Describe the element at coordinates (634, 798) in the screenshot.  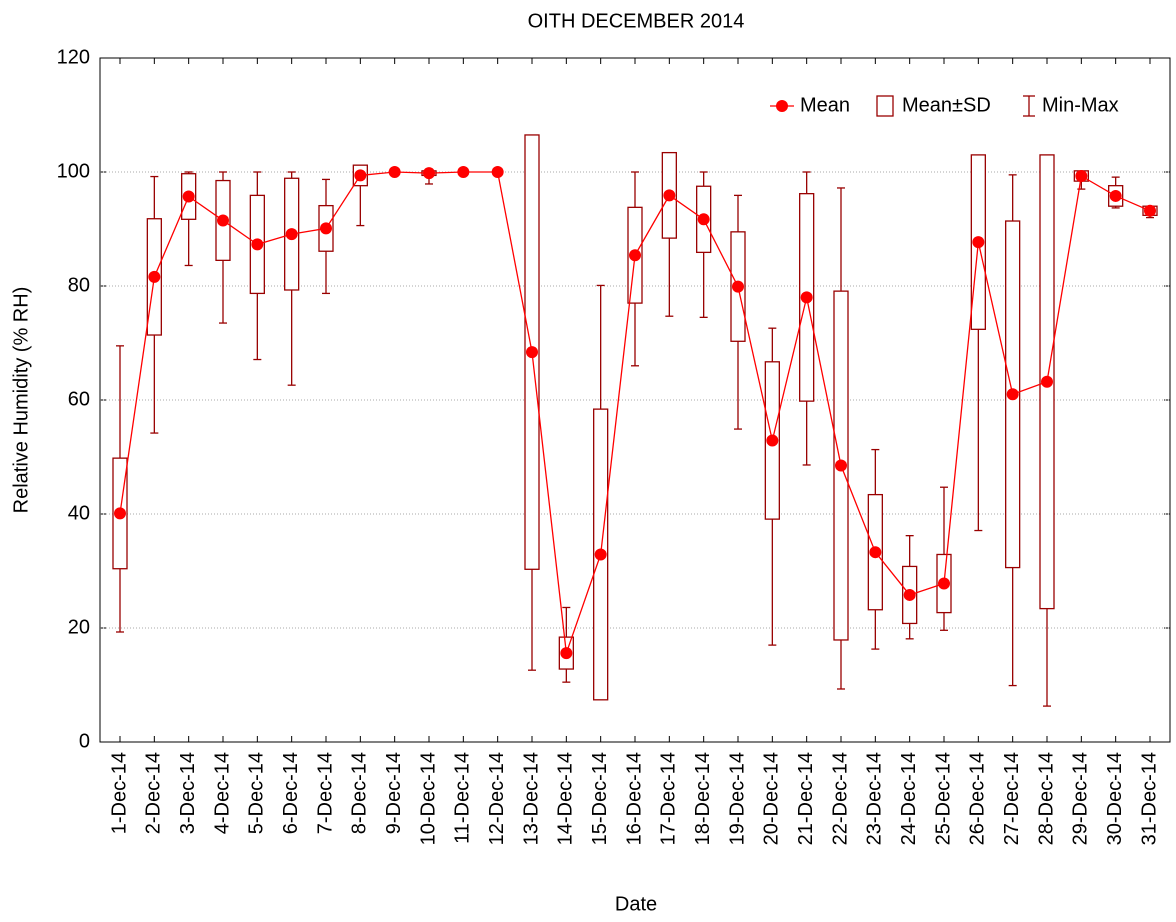
I see `x-tick-label: 16-Dec-14` at that location.